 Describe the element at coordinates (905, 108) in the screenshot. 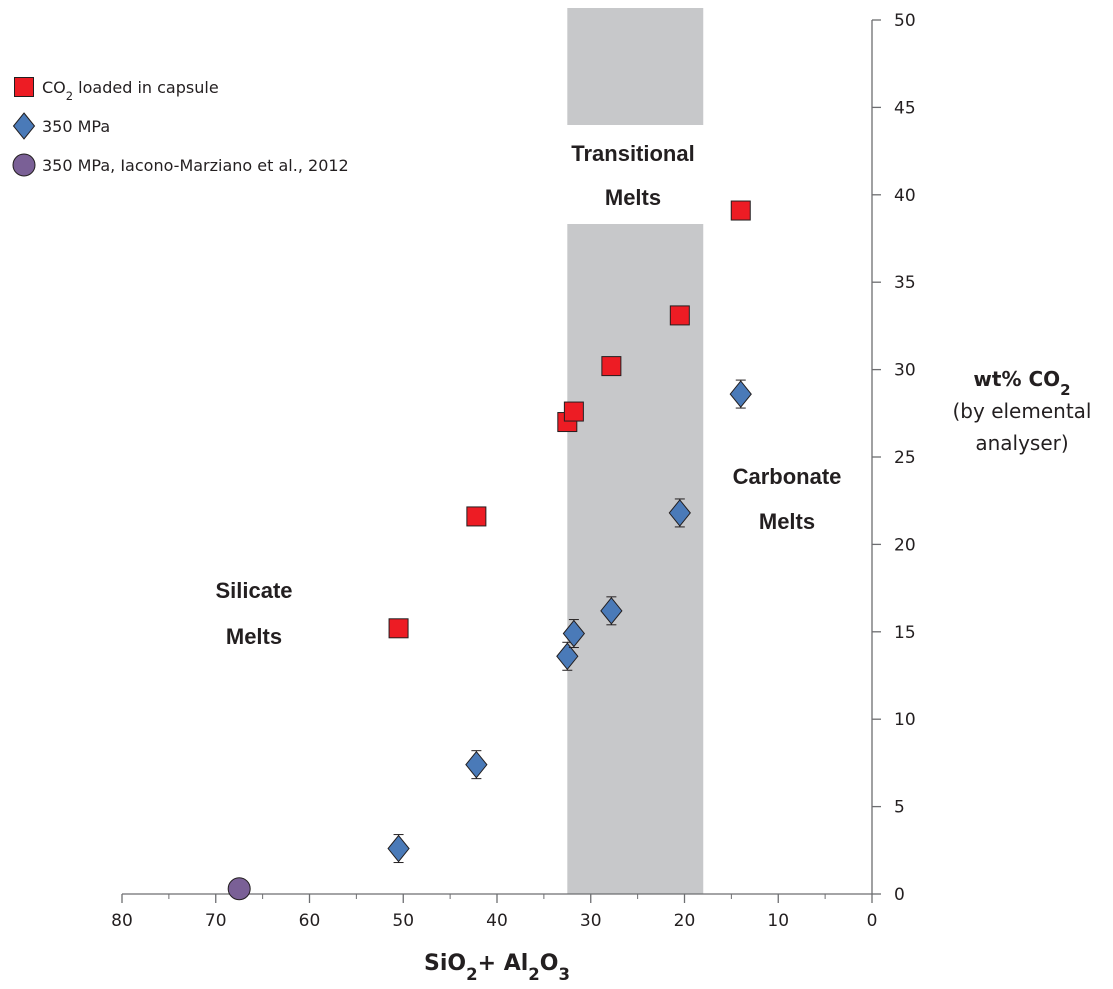

I see `y-tick-label: 45` at that location.